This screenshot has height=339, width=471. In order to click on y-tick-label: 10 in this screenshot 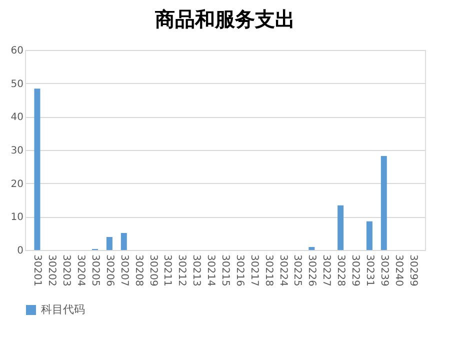, I will do `click(17, 218)`.